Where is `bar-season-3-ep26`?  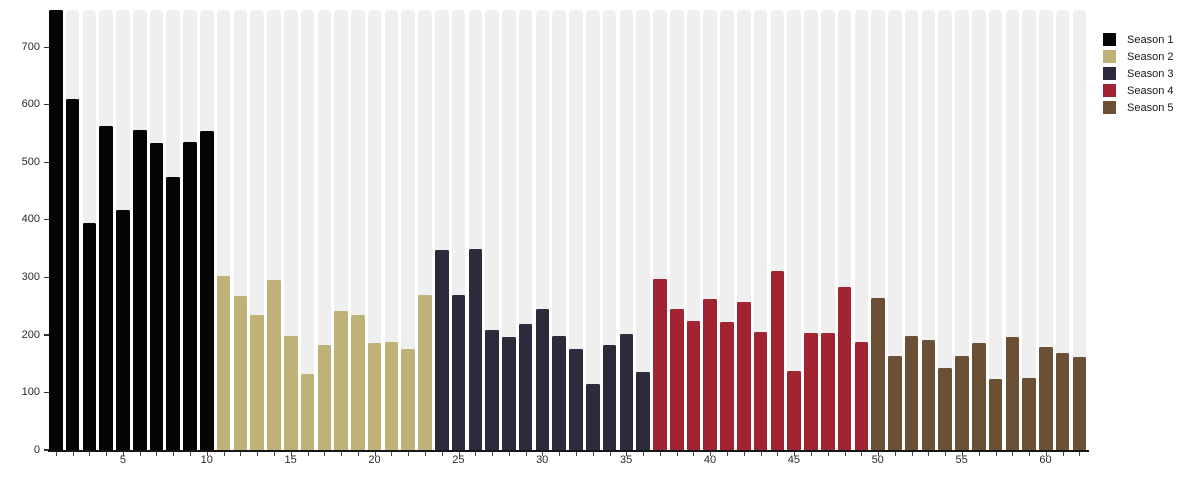 bar-season-3-ep26 is located at coordinates (475, 349).